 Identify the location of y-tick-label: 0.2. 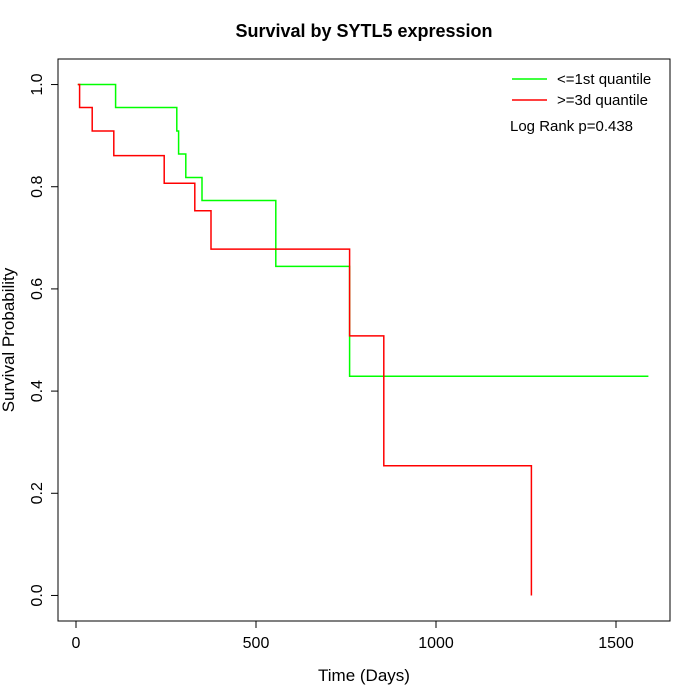
(37, 493).